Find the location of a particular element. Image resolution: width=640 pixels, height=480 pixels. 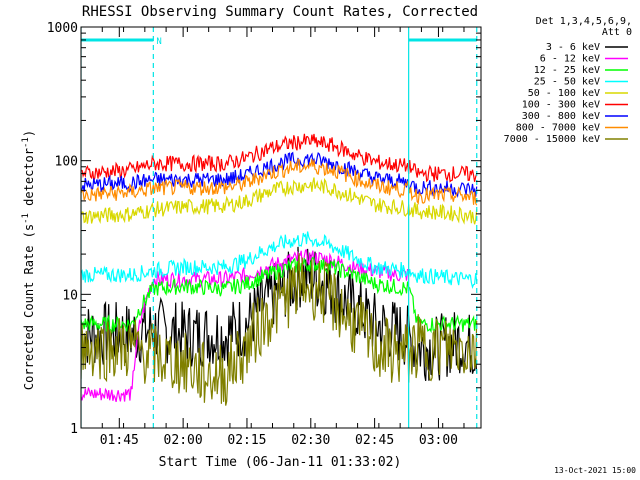

y-axis-label-sup2: -1 is located at coordinates (26, 142).